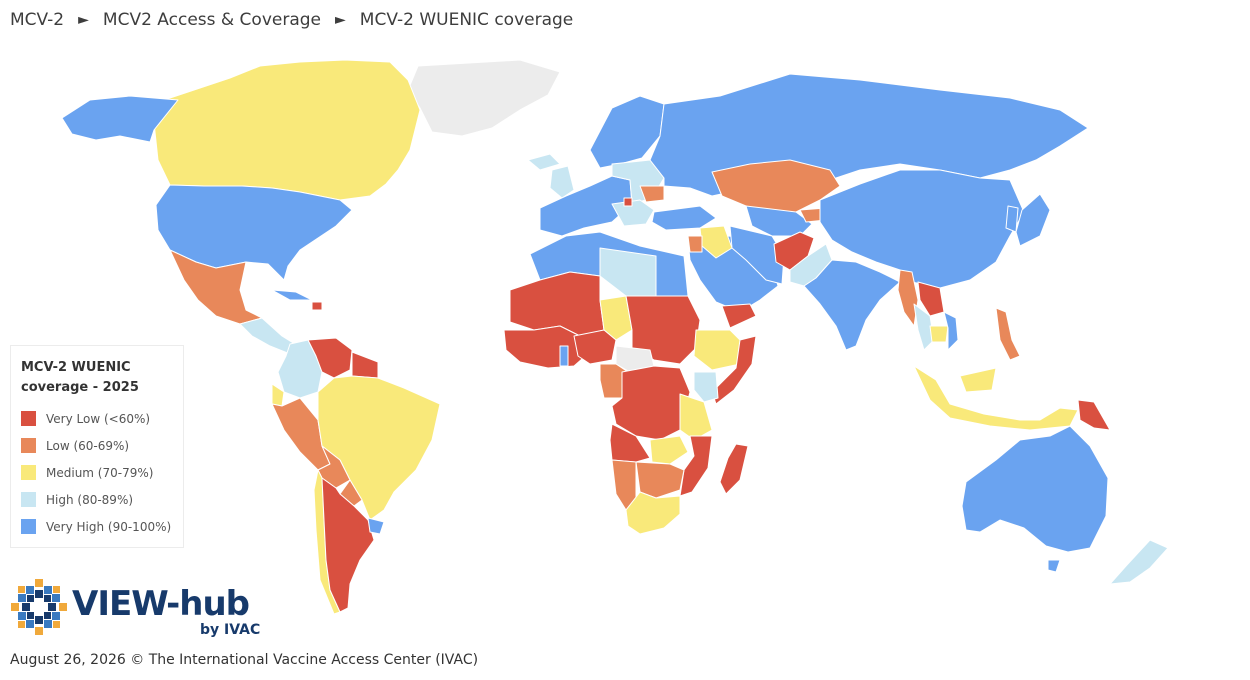  What do you see at coordinates (544, 162) in the screenshot?
I see `country-iceland` at bounding box center [544, 162].